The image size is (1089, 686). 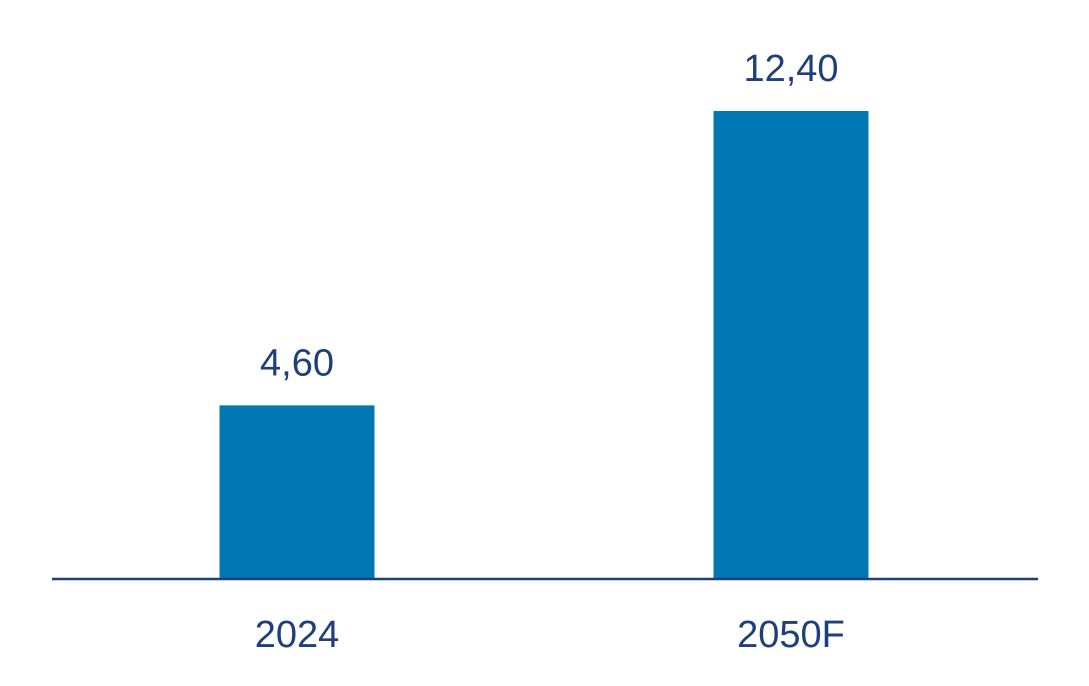 I want to click on value-label-2024: 4,60, so click(x=297, y=363).